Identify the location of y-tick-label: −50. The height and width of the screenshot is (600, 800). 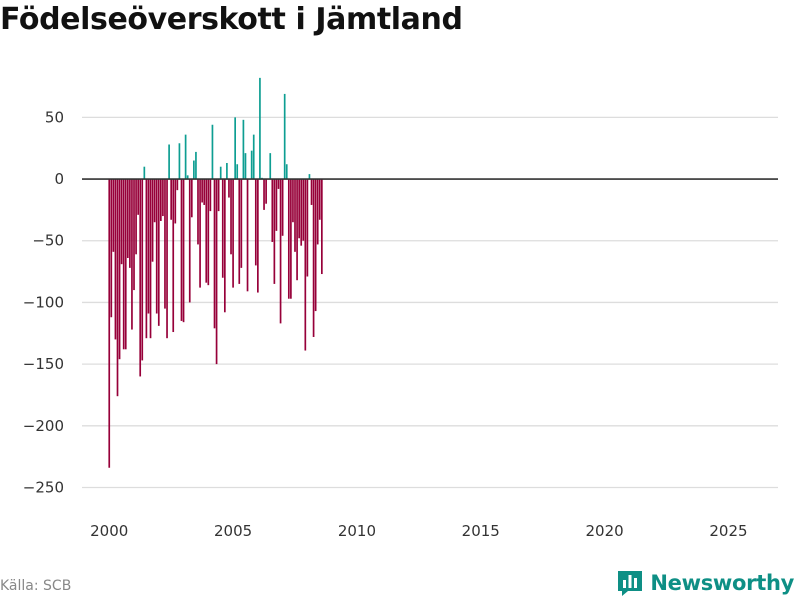
(48, 241).